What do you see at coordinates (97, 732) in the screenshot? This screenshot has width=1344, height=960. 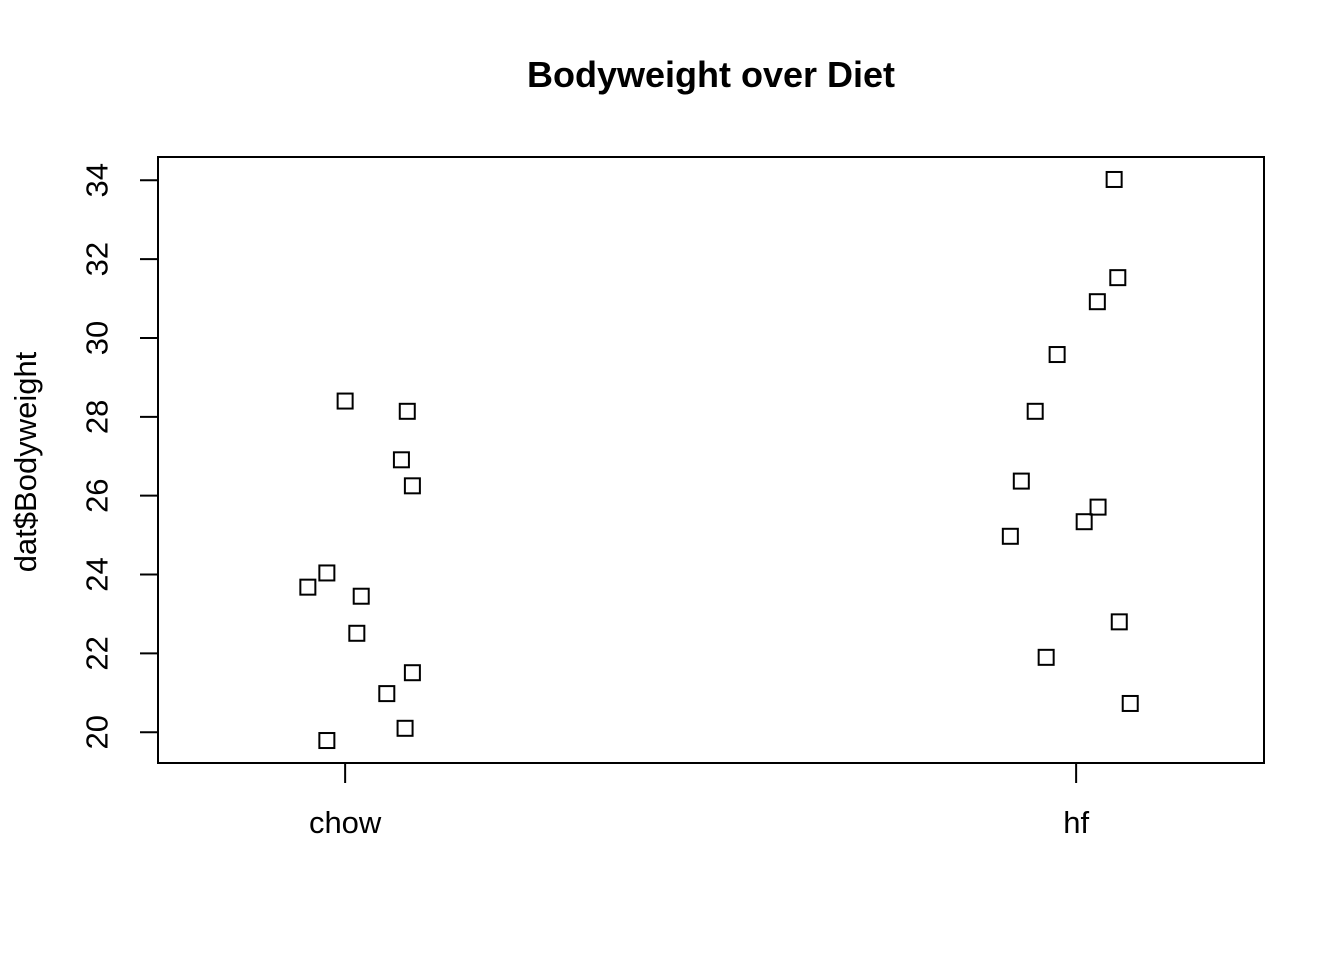 I see `y-tick-label: 20` at bounding box center [97, 732].